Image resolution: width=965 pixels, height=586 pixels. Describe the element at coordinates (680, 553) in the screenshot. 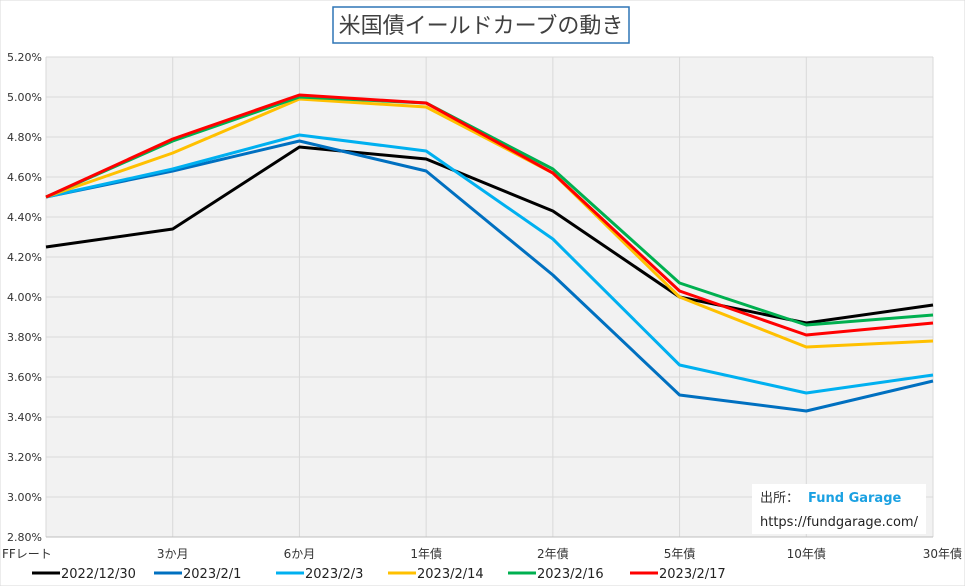

I see `x-tick-label: 5年債` at that location.